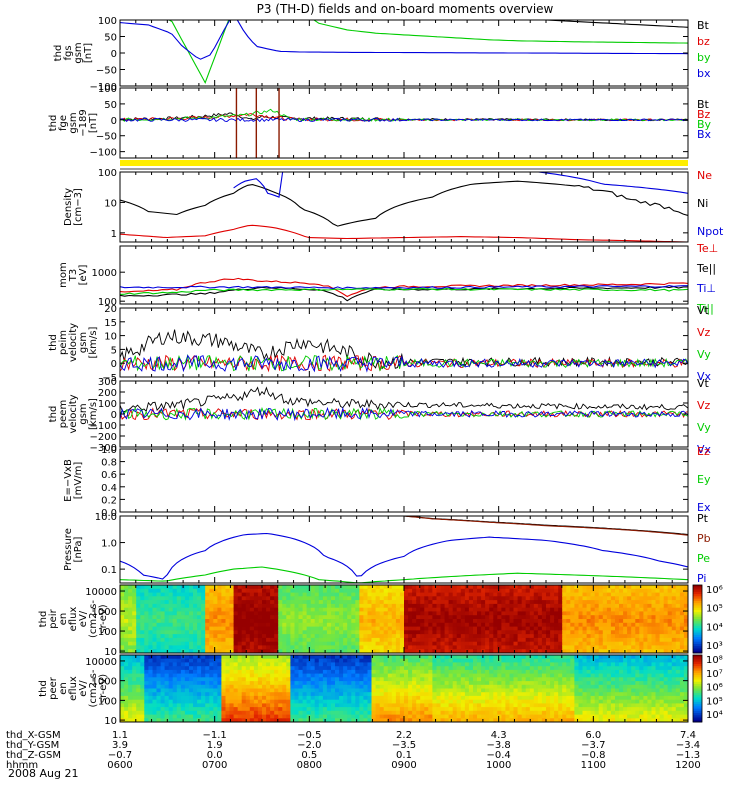 Image resolution: width=750 pixels, height=804 pixels. Describe the element at coordinates (706, 288) in the screenshot. I see `legend-Ti⊥: Ti⊥` at that location.